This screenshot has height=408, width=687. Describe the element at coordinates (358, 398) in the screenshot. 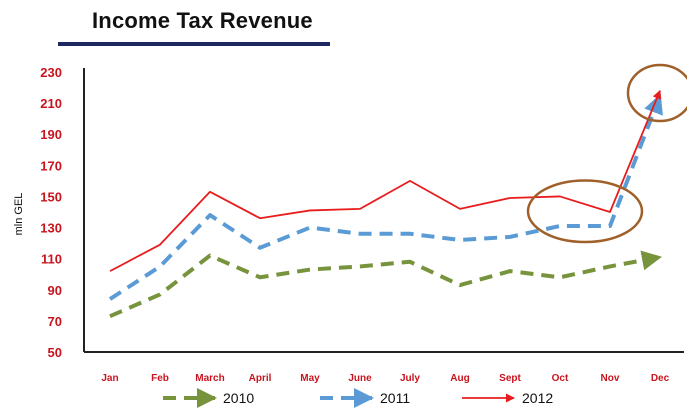

I see `legend: 2010 2011 2012` at that location.